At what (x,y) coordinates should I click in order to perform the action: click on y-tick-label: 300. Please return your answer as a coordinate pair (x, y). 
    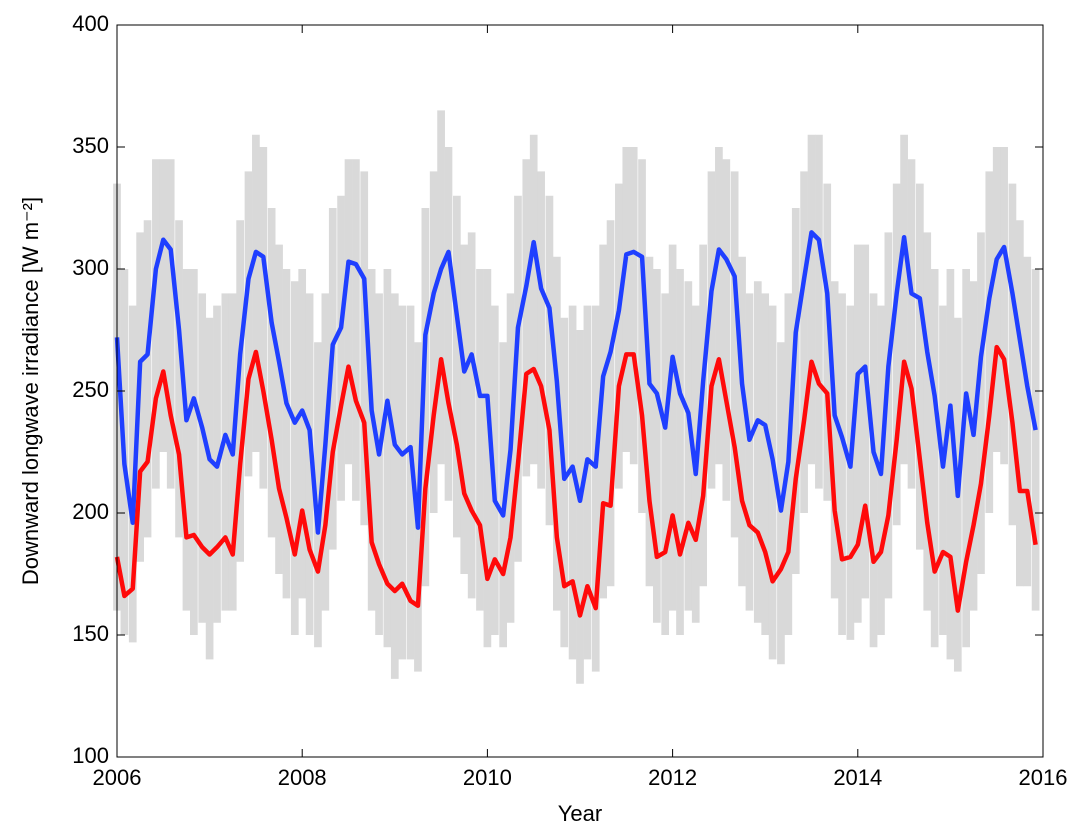
    Looking at the image, I should click on (90, 267).